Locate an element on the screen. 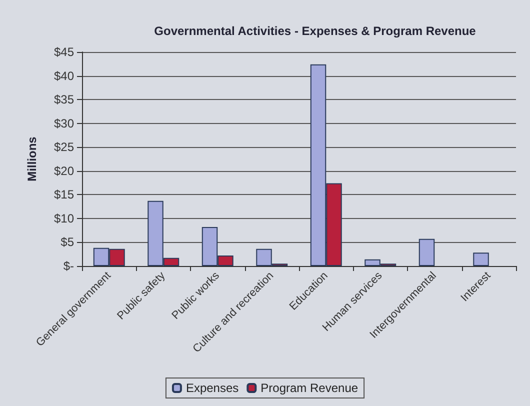  y-tick-label: $5 is located at coordinates (67, 242).